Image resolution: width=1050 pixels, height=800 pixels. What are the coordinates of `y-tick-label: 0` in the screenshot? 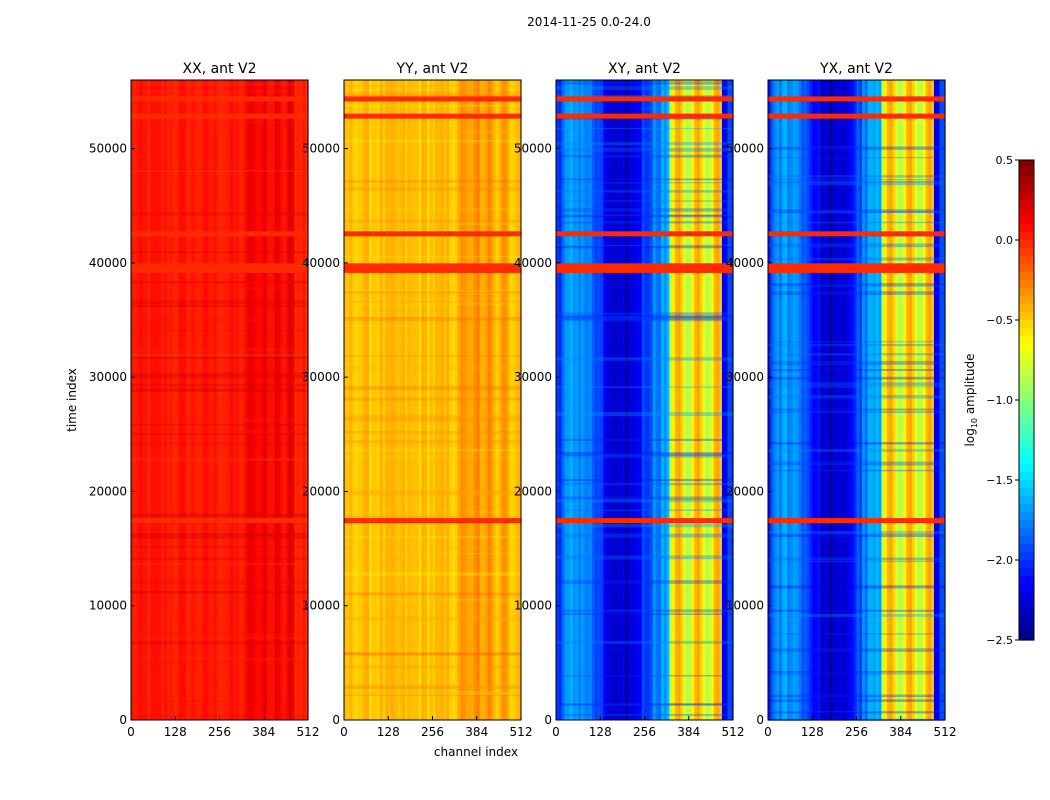 It's located at (336, 720).